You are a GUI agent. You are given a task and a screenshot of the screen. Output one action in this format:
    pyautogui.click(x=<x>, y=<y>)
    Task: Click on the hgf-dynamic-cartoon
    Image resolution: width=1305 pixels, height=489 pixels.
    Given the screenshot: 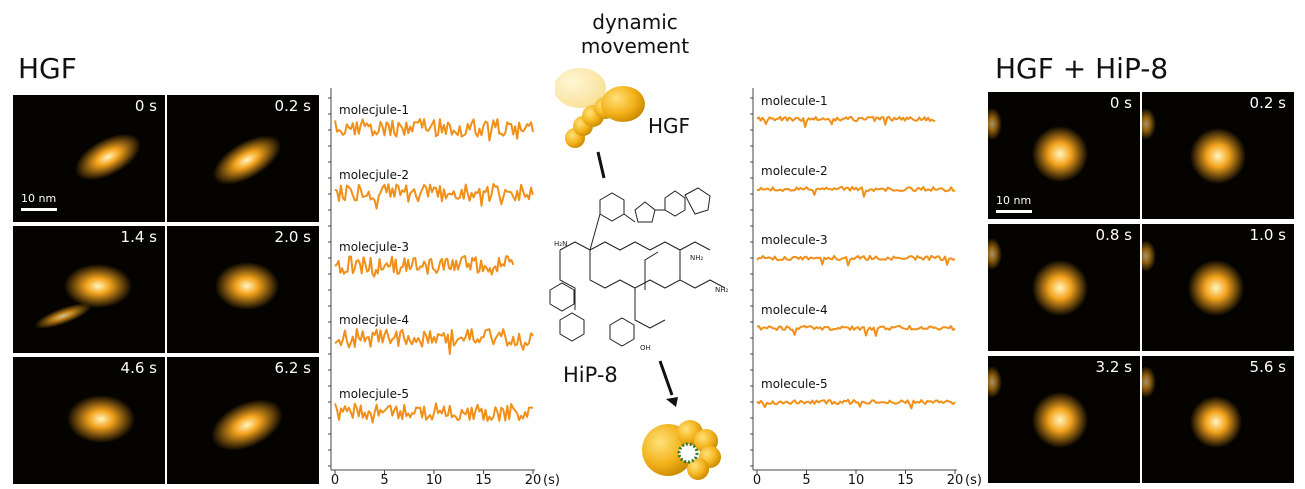 What is the action you would take?
    pyautogui.click(x=600, y=108)
    